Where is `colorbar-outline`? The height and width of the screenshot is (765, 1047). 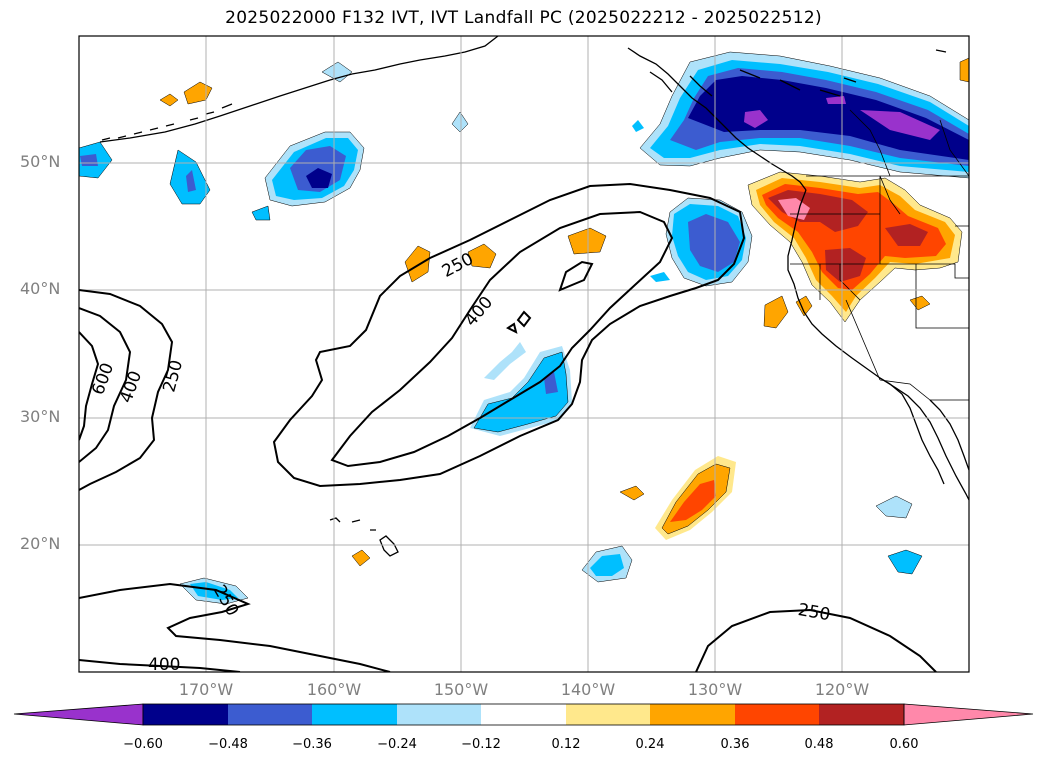 colorbar-outline is located at coordinates (523, 714).